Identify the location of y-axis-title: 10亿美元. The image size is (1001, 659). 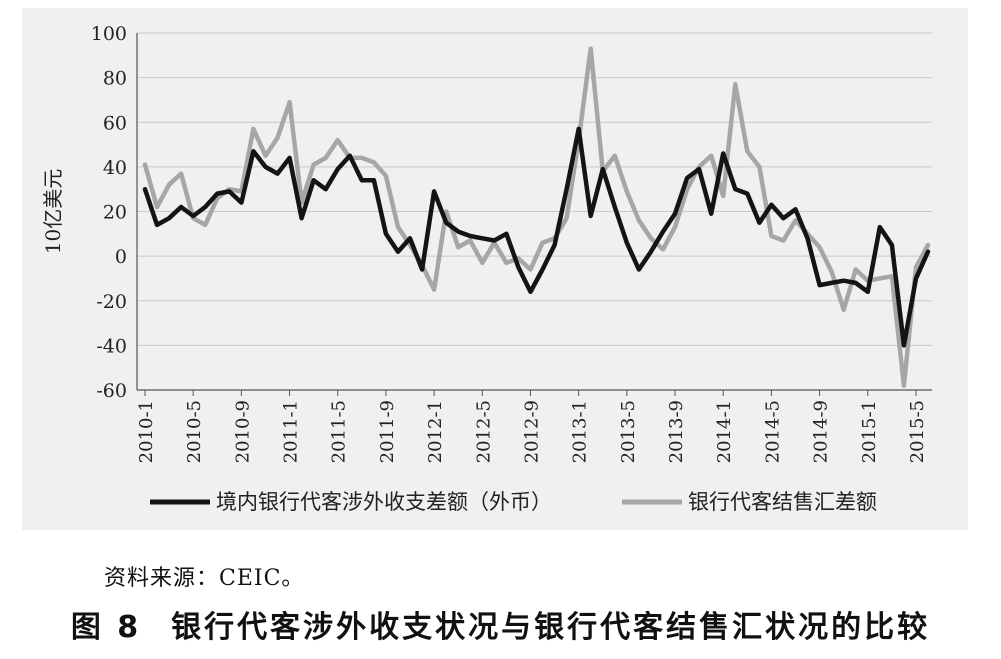
(53, 211).